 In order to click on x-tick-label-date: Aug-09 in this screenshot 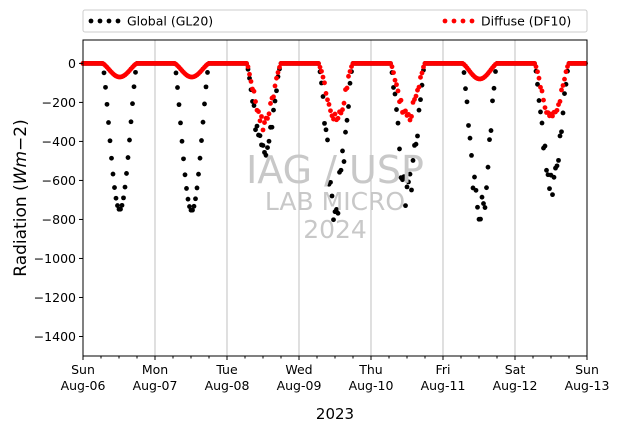, I will do `click(299, 385)`.